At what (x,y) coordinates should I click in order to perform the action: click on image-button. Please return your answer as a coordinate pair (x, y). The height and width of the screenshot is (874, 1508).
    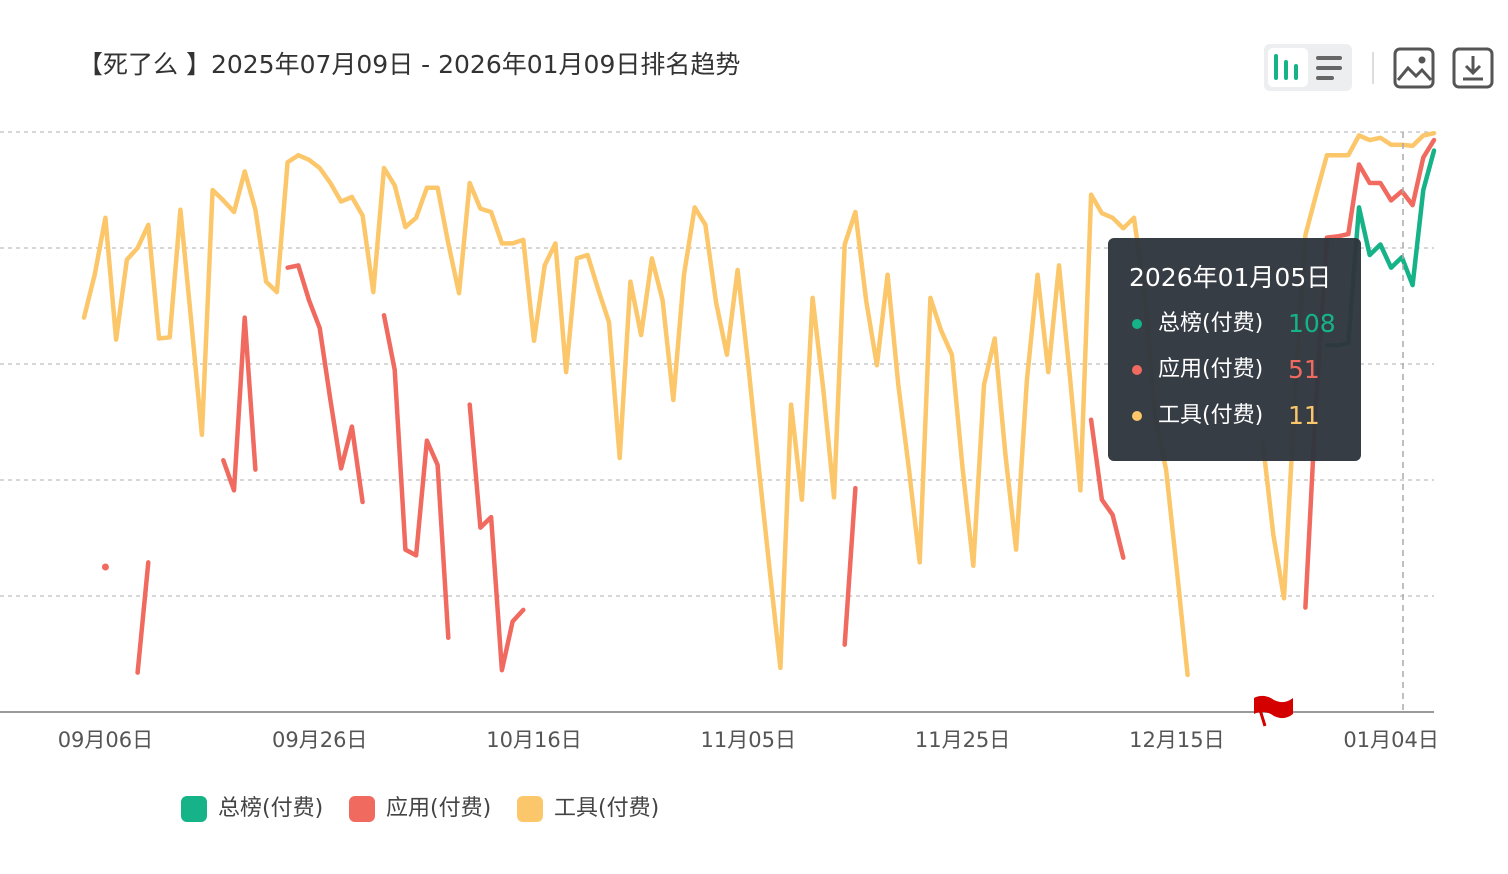
    Looking at the image, I should click on (1414, 68).